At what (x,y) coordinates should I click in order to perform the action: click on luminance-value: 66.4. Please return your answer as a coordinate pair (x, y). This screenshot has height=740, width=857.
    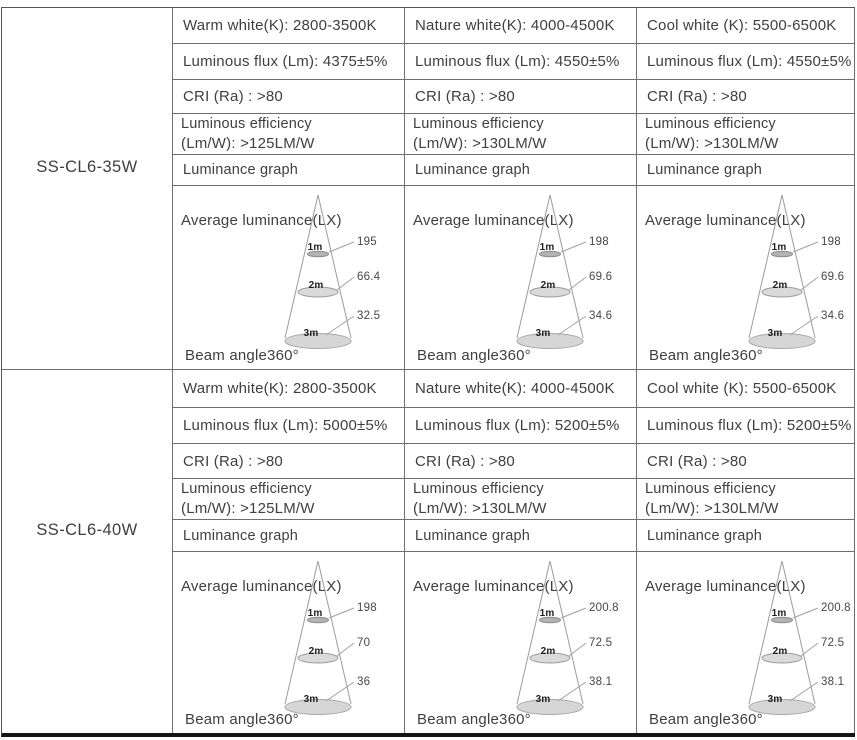
    Looking at the image, I should click on (369, 277).